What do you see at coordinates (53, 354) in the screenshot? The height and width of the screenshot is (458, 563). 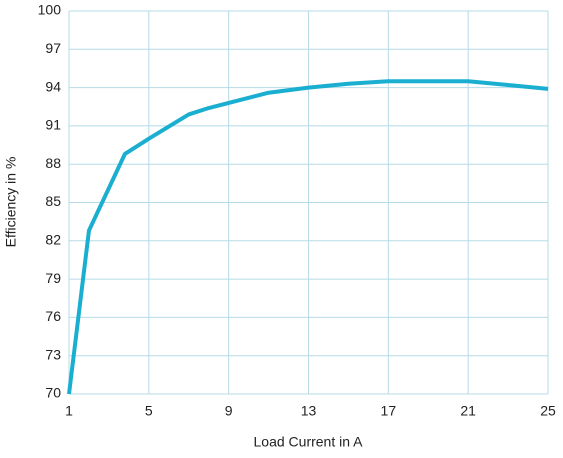 I see `y-tick-label: 73` at bounding box center [53, 354].